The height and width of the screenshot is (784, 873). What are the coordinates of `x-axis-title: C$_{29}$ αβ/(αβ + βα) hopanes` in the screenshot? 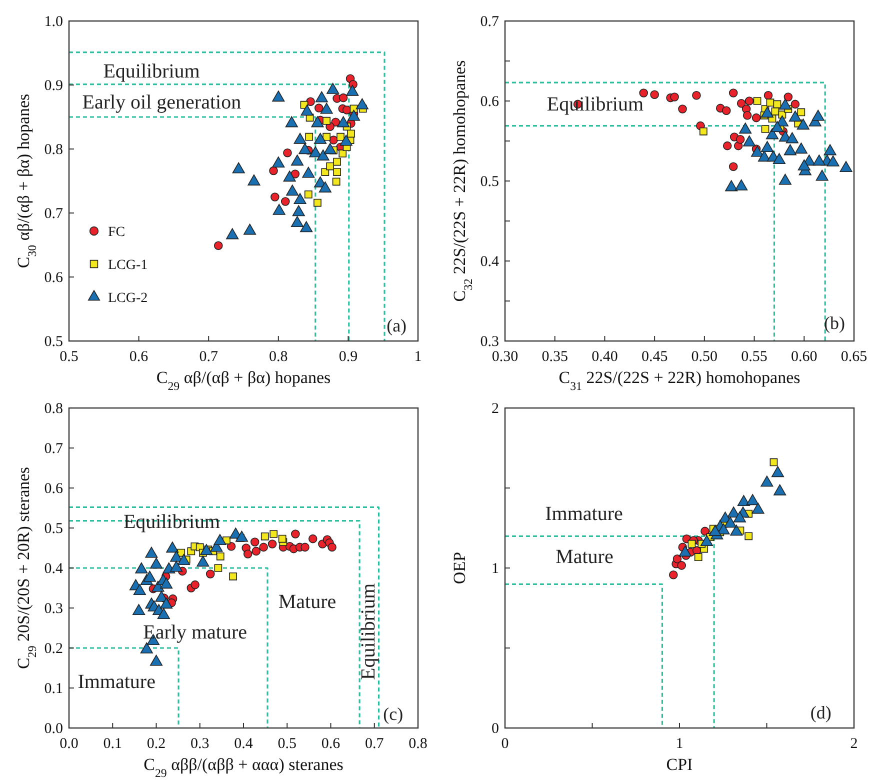 It's located at (243, 380).